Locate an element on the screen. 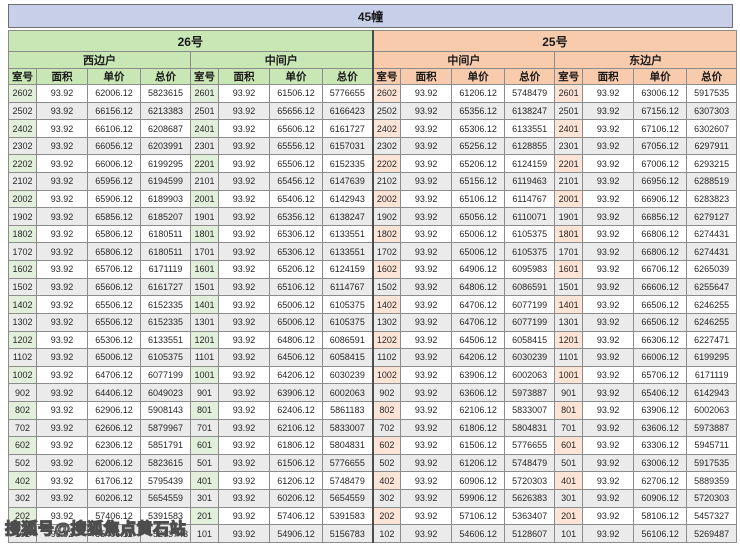 The height and width of the screenshot is (545, 740). total-price-cell: 5457327 is located at coordinates (712, 516).